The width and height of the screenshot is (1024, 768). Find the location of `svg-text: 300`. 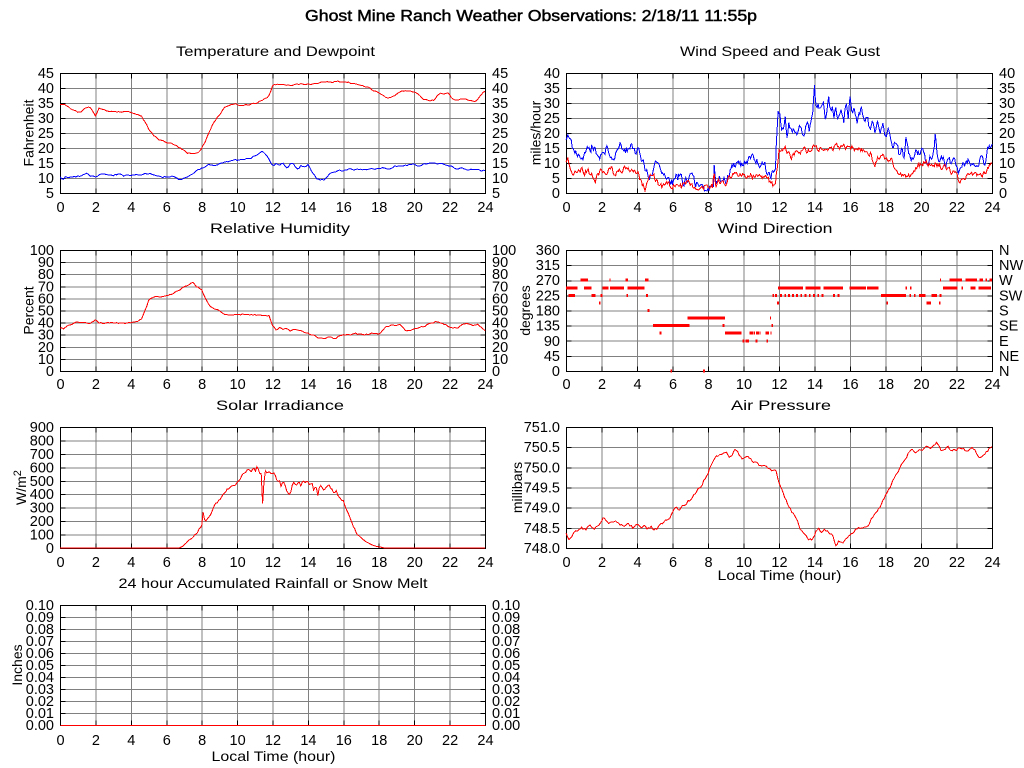

svg-text: 300 is located at coordinates (42, 509).